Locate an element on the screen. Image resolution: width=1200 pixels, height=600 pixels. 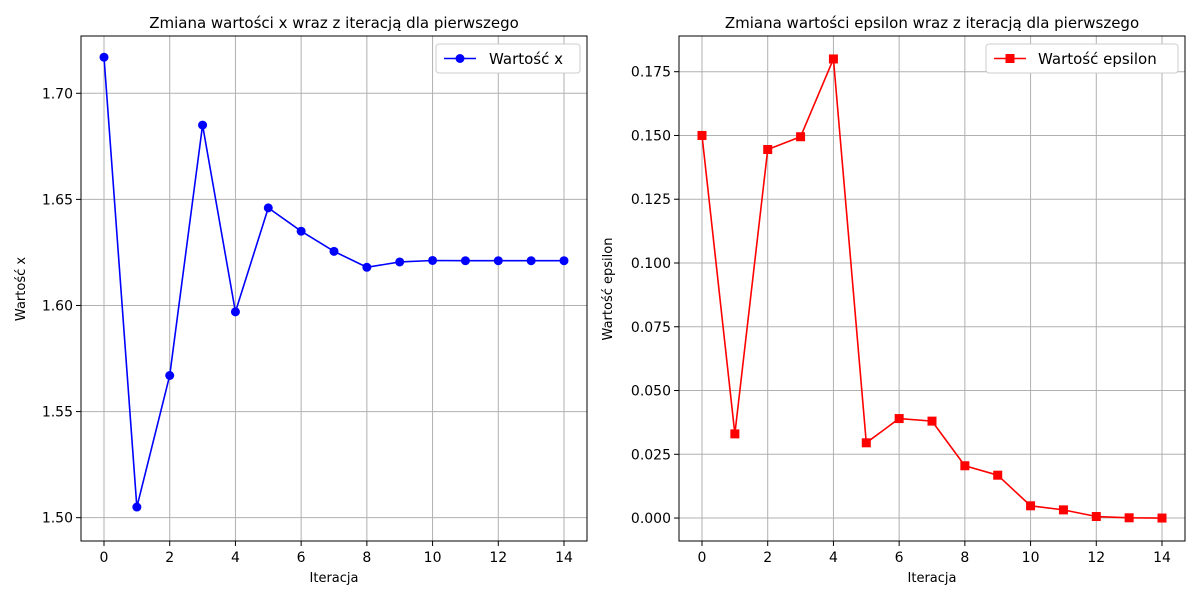
y-tick-label: 0.025 is located at coordinates (651, 455).